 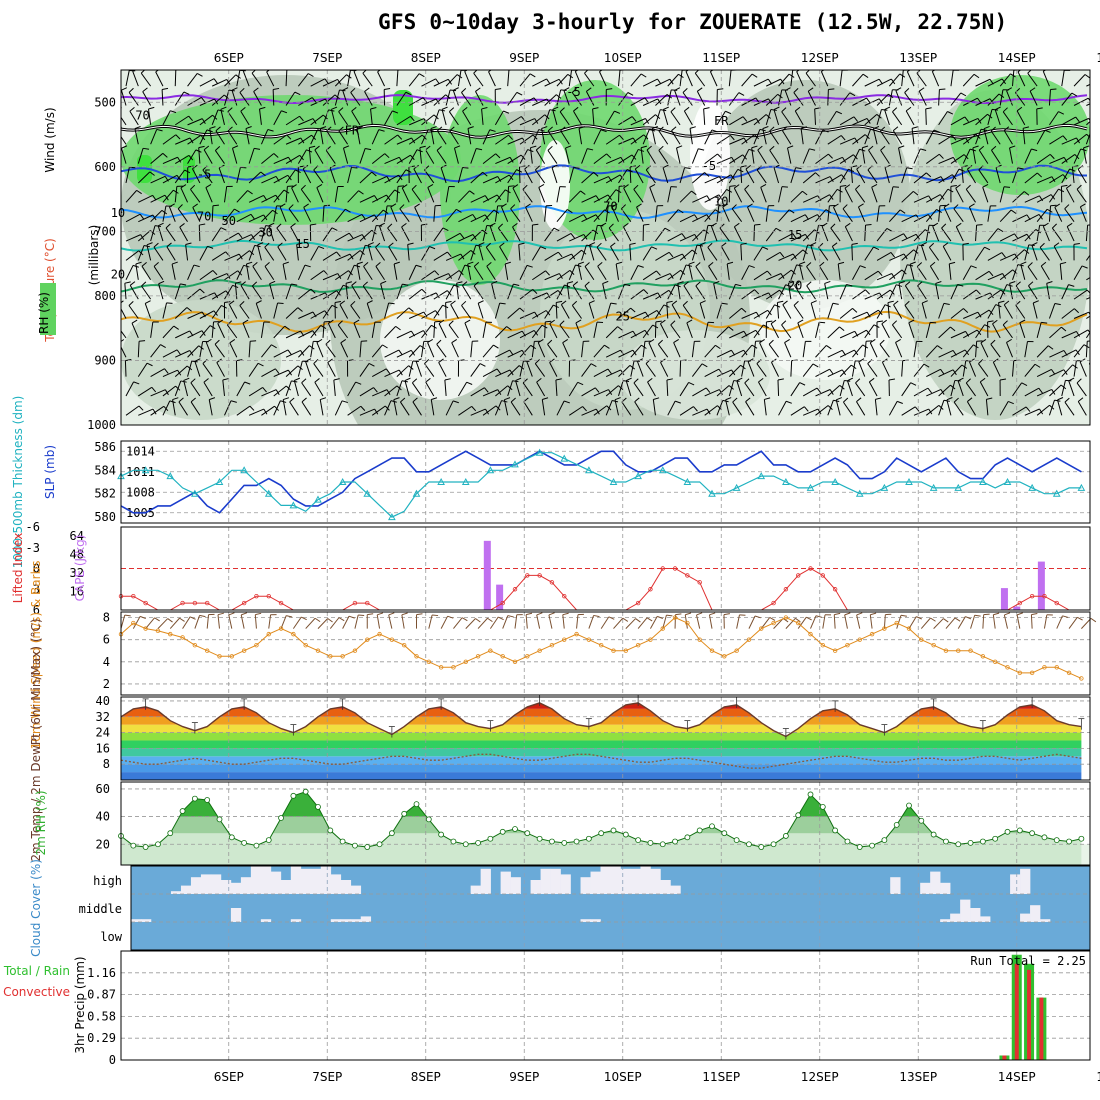 What do you see at coordinates (265, 233) in the screenshot?
I see `contour-label: 30` at bounding box center [265, 233].